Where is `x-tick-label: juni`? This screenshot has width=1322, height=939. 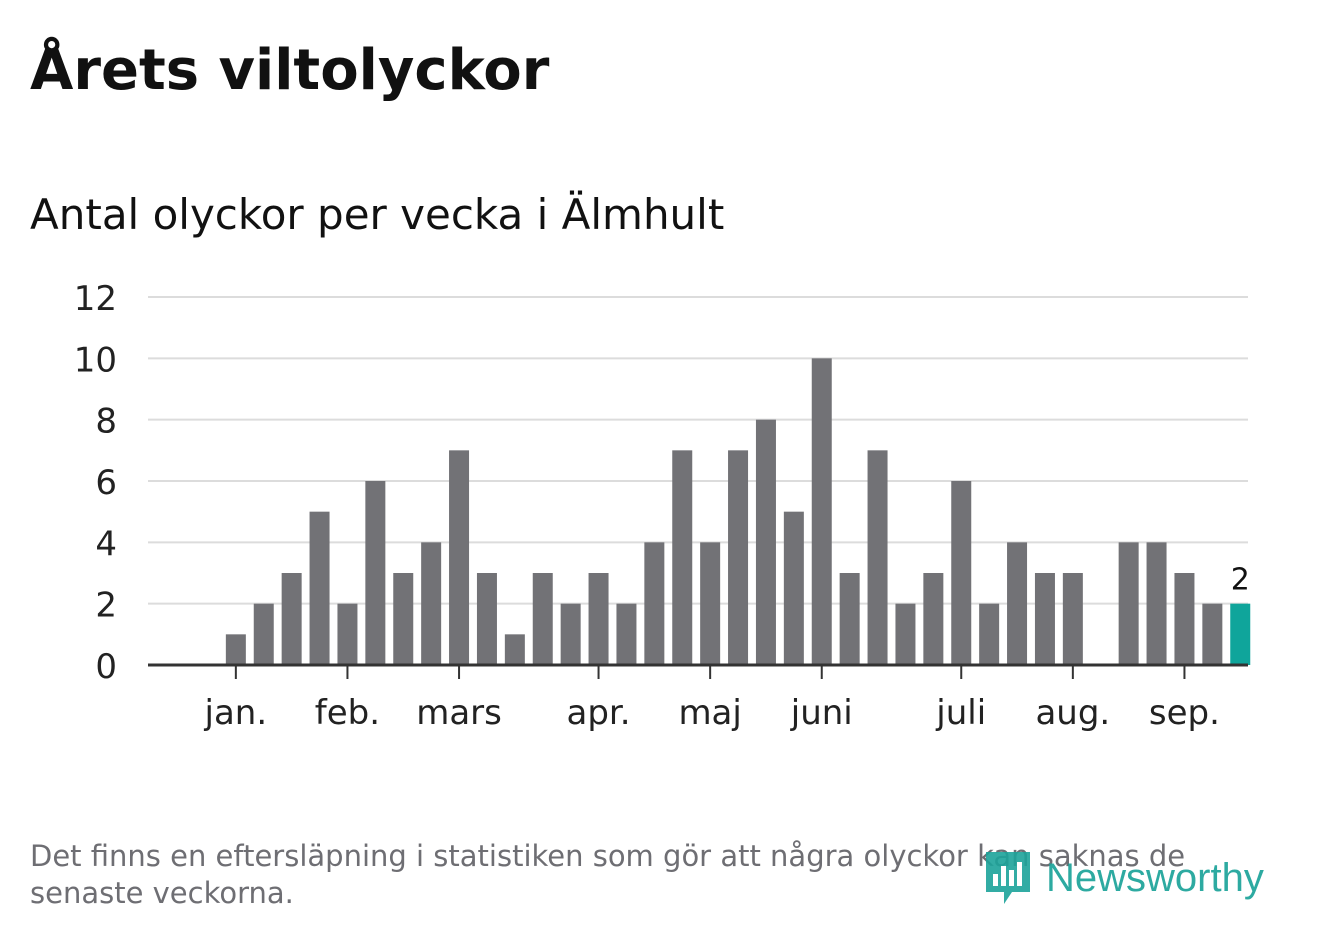 x-tick-label: juni is located at coordinates (821, 713).